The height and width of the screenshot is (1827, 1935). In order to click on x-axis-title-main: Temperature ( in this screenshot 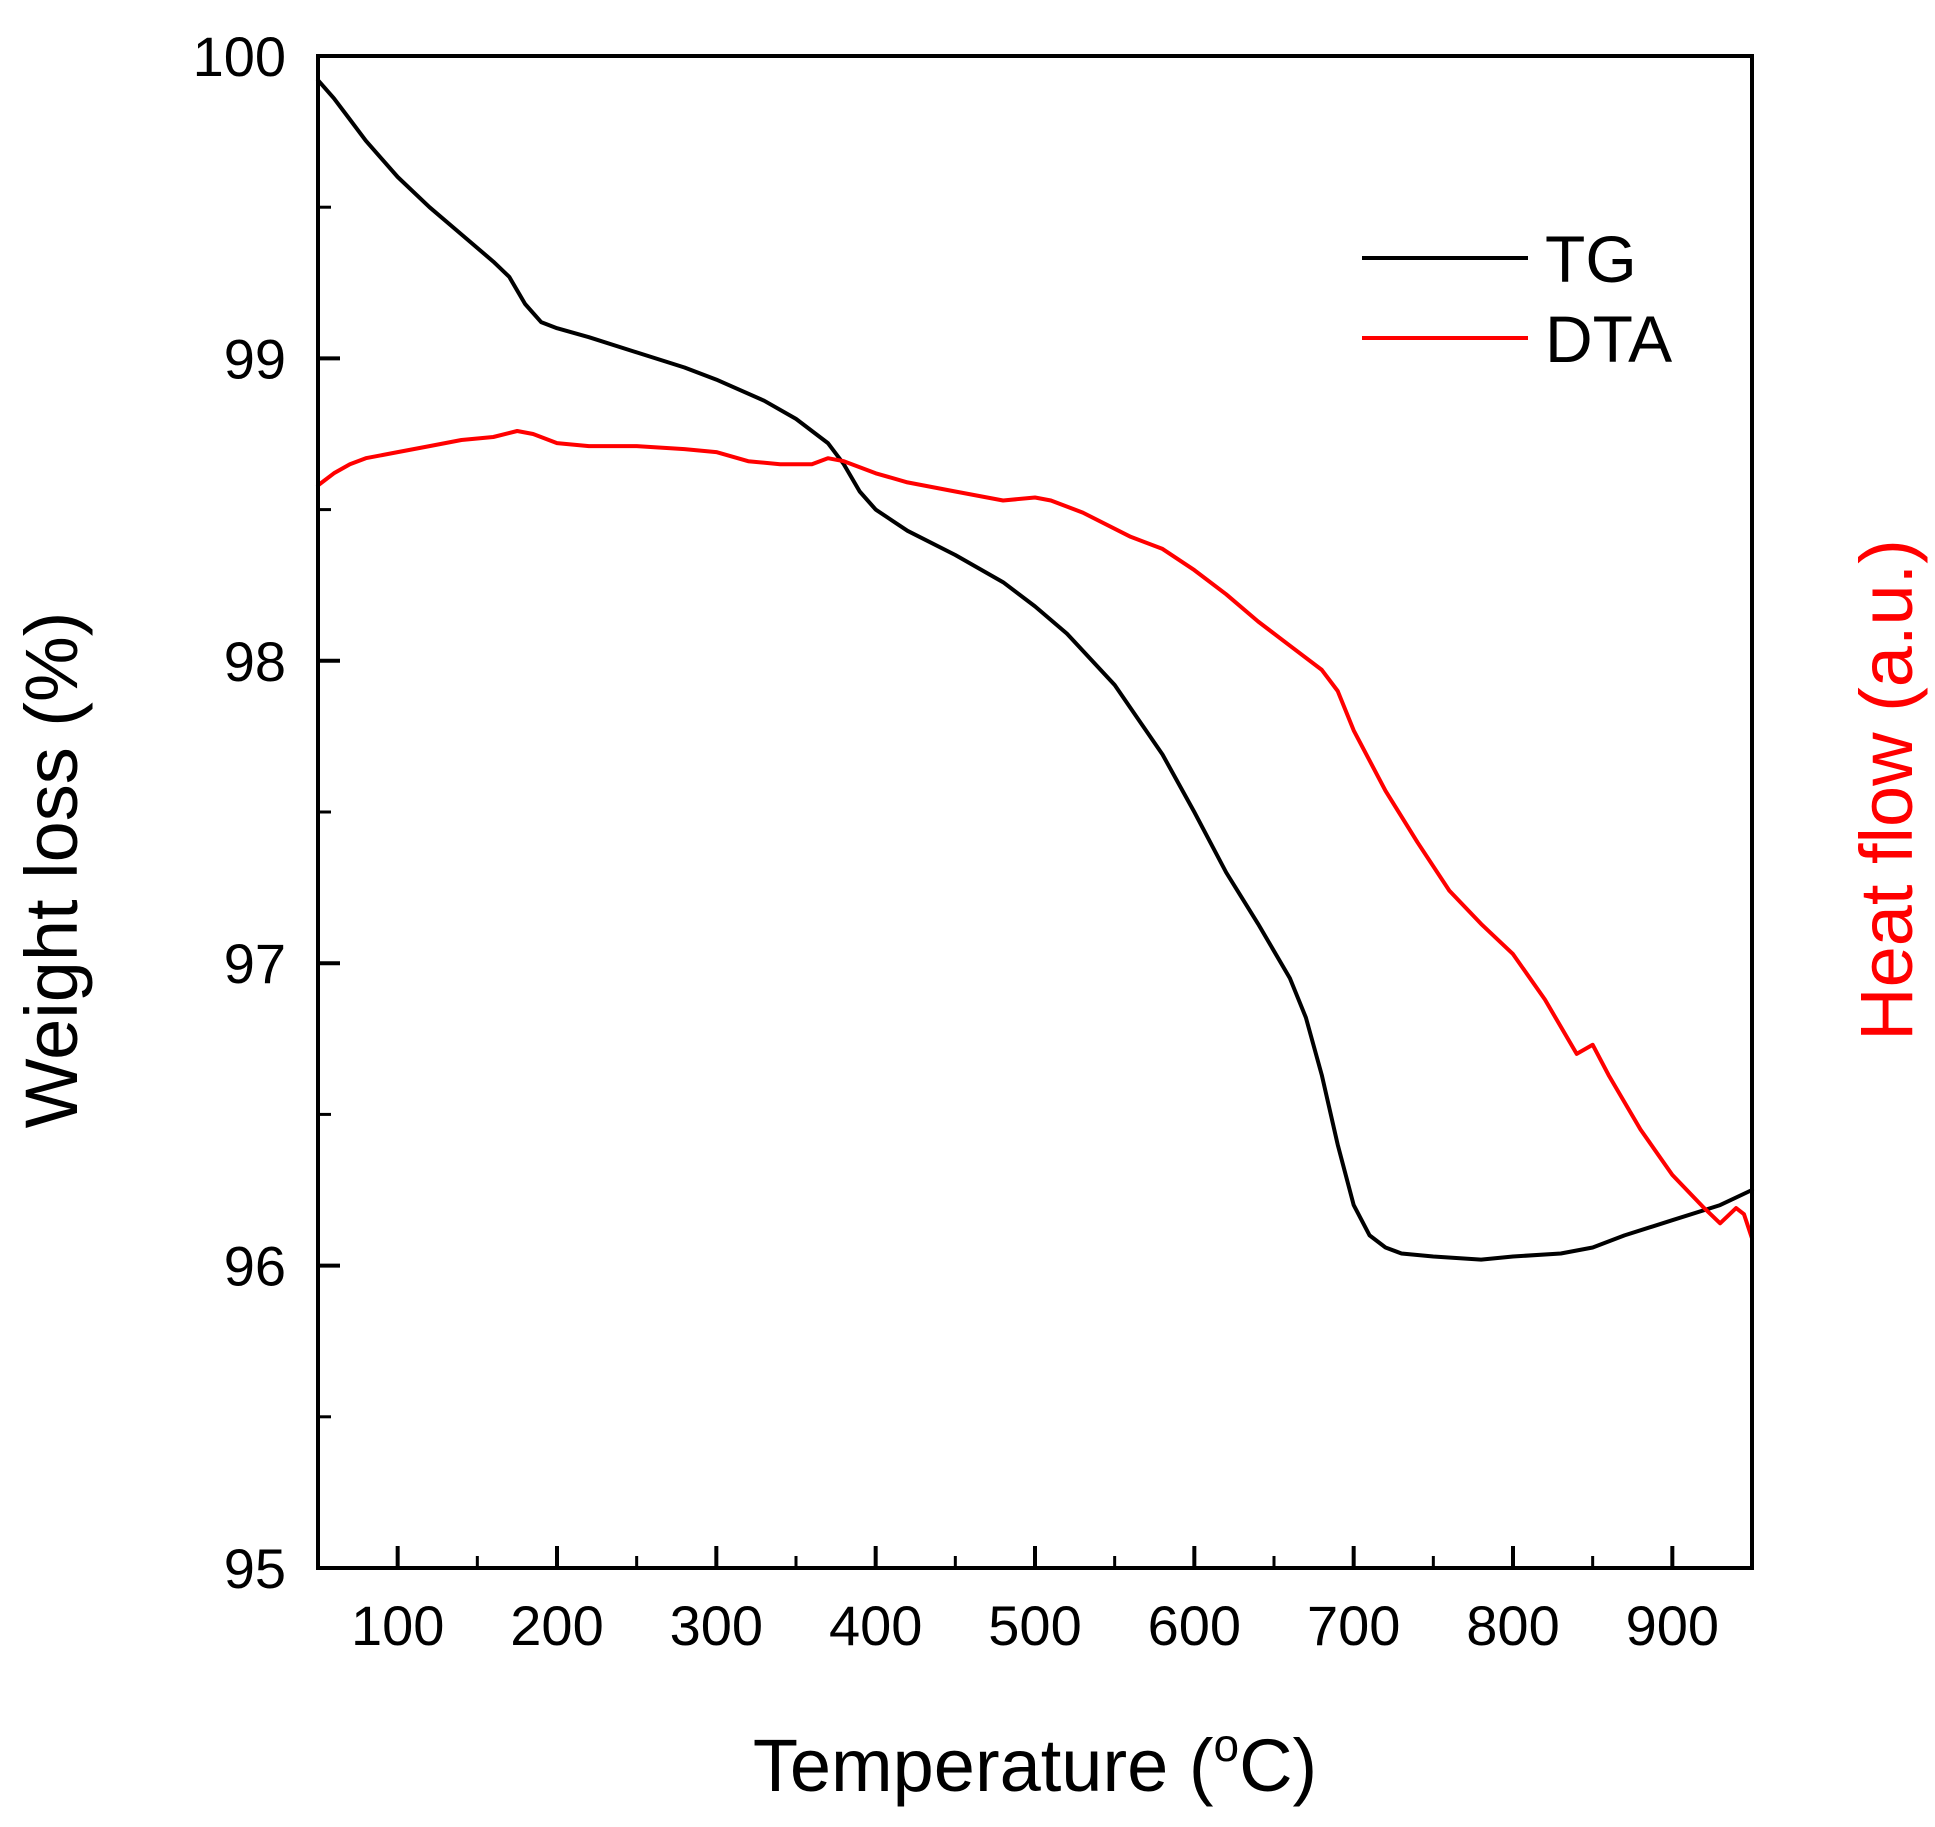, I will do `click(983, 1765)`.